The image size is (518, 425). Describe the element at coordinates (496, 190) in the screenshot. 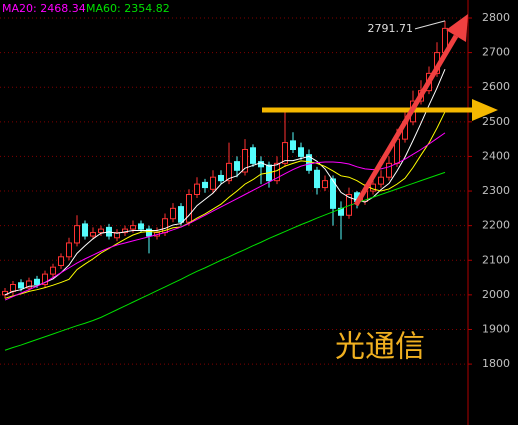

I see `y-tick-label: 2300` at that location.